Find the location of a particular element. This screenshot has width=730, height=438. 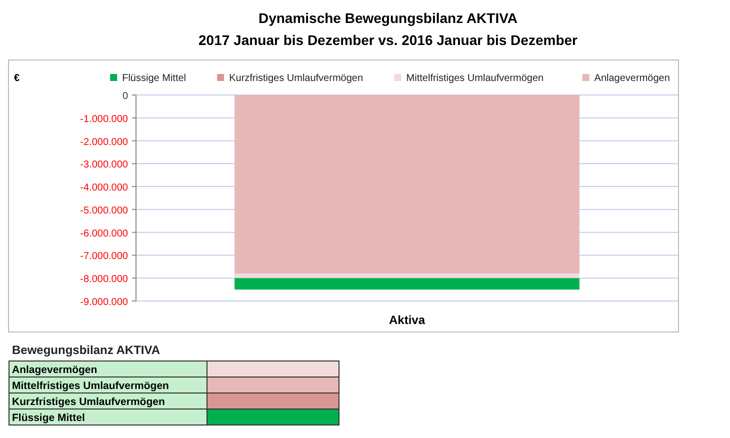

y-tick-label: -8.000.000 is located at coordinates (104, 280).